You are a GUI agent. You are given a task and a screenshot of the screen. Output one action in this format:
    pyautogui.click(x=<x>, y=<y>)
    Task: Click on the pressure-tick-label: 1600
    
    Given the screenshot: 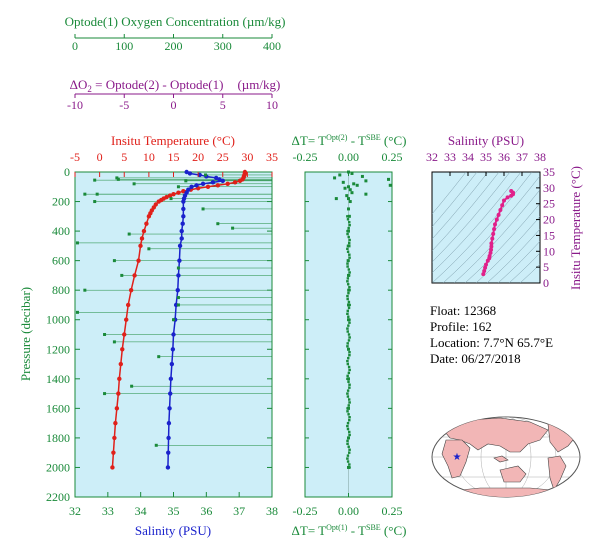 What is the action you would take?
    pyautogui.click(x=58, y=408)
    